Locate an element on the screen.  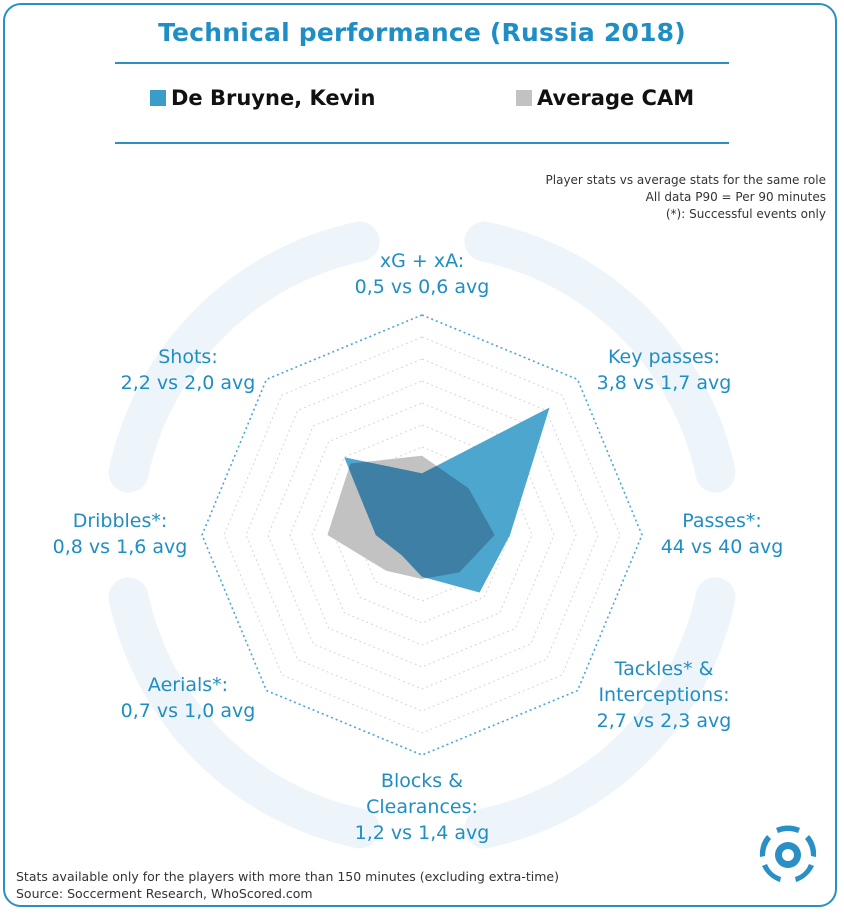
legend-item-player: De Bruyne, Kevin is located at coordinates (262, 98).